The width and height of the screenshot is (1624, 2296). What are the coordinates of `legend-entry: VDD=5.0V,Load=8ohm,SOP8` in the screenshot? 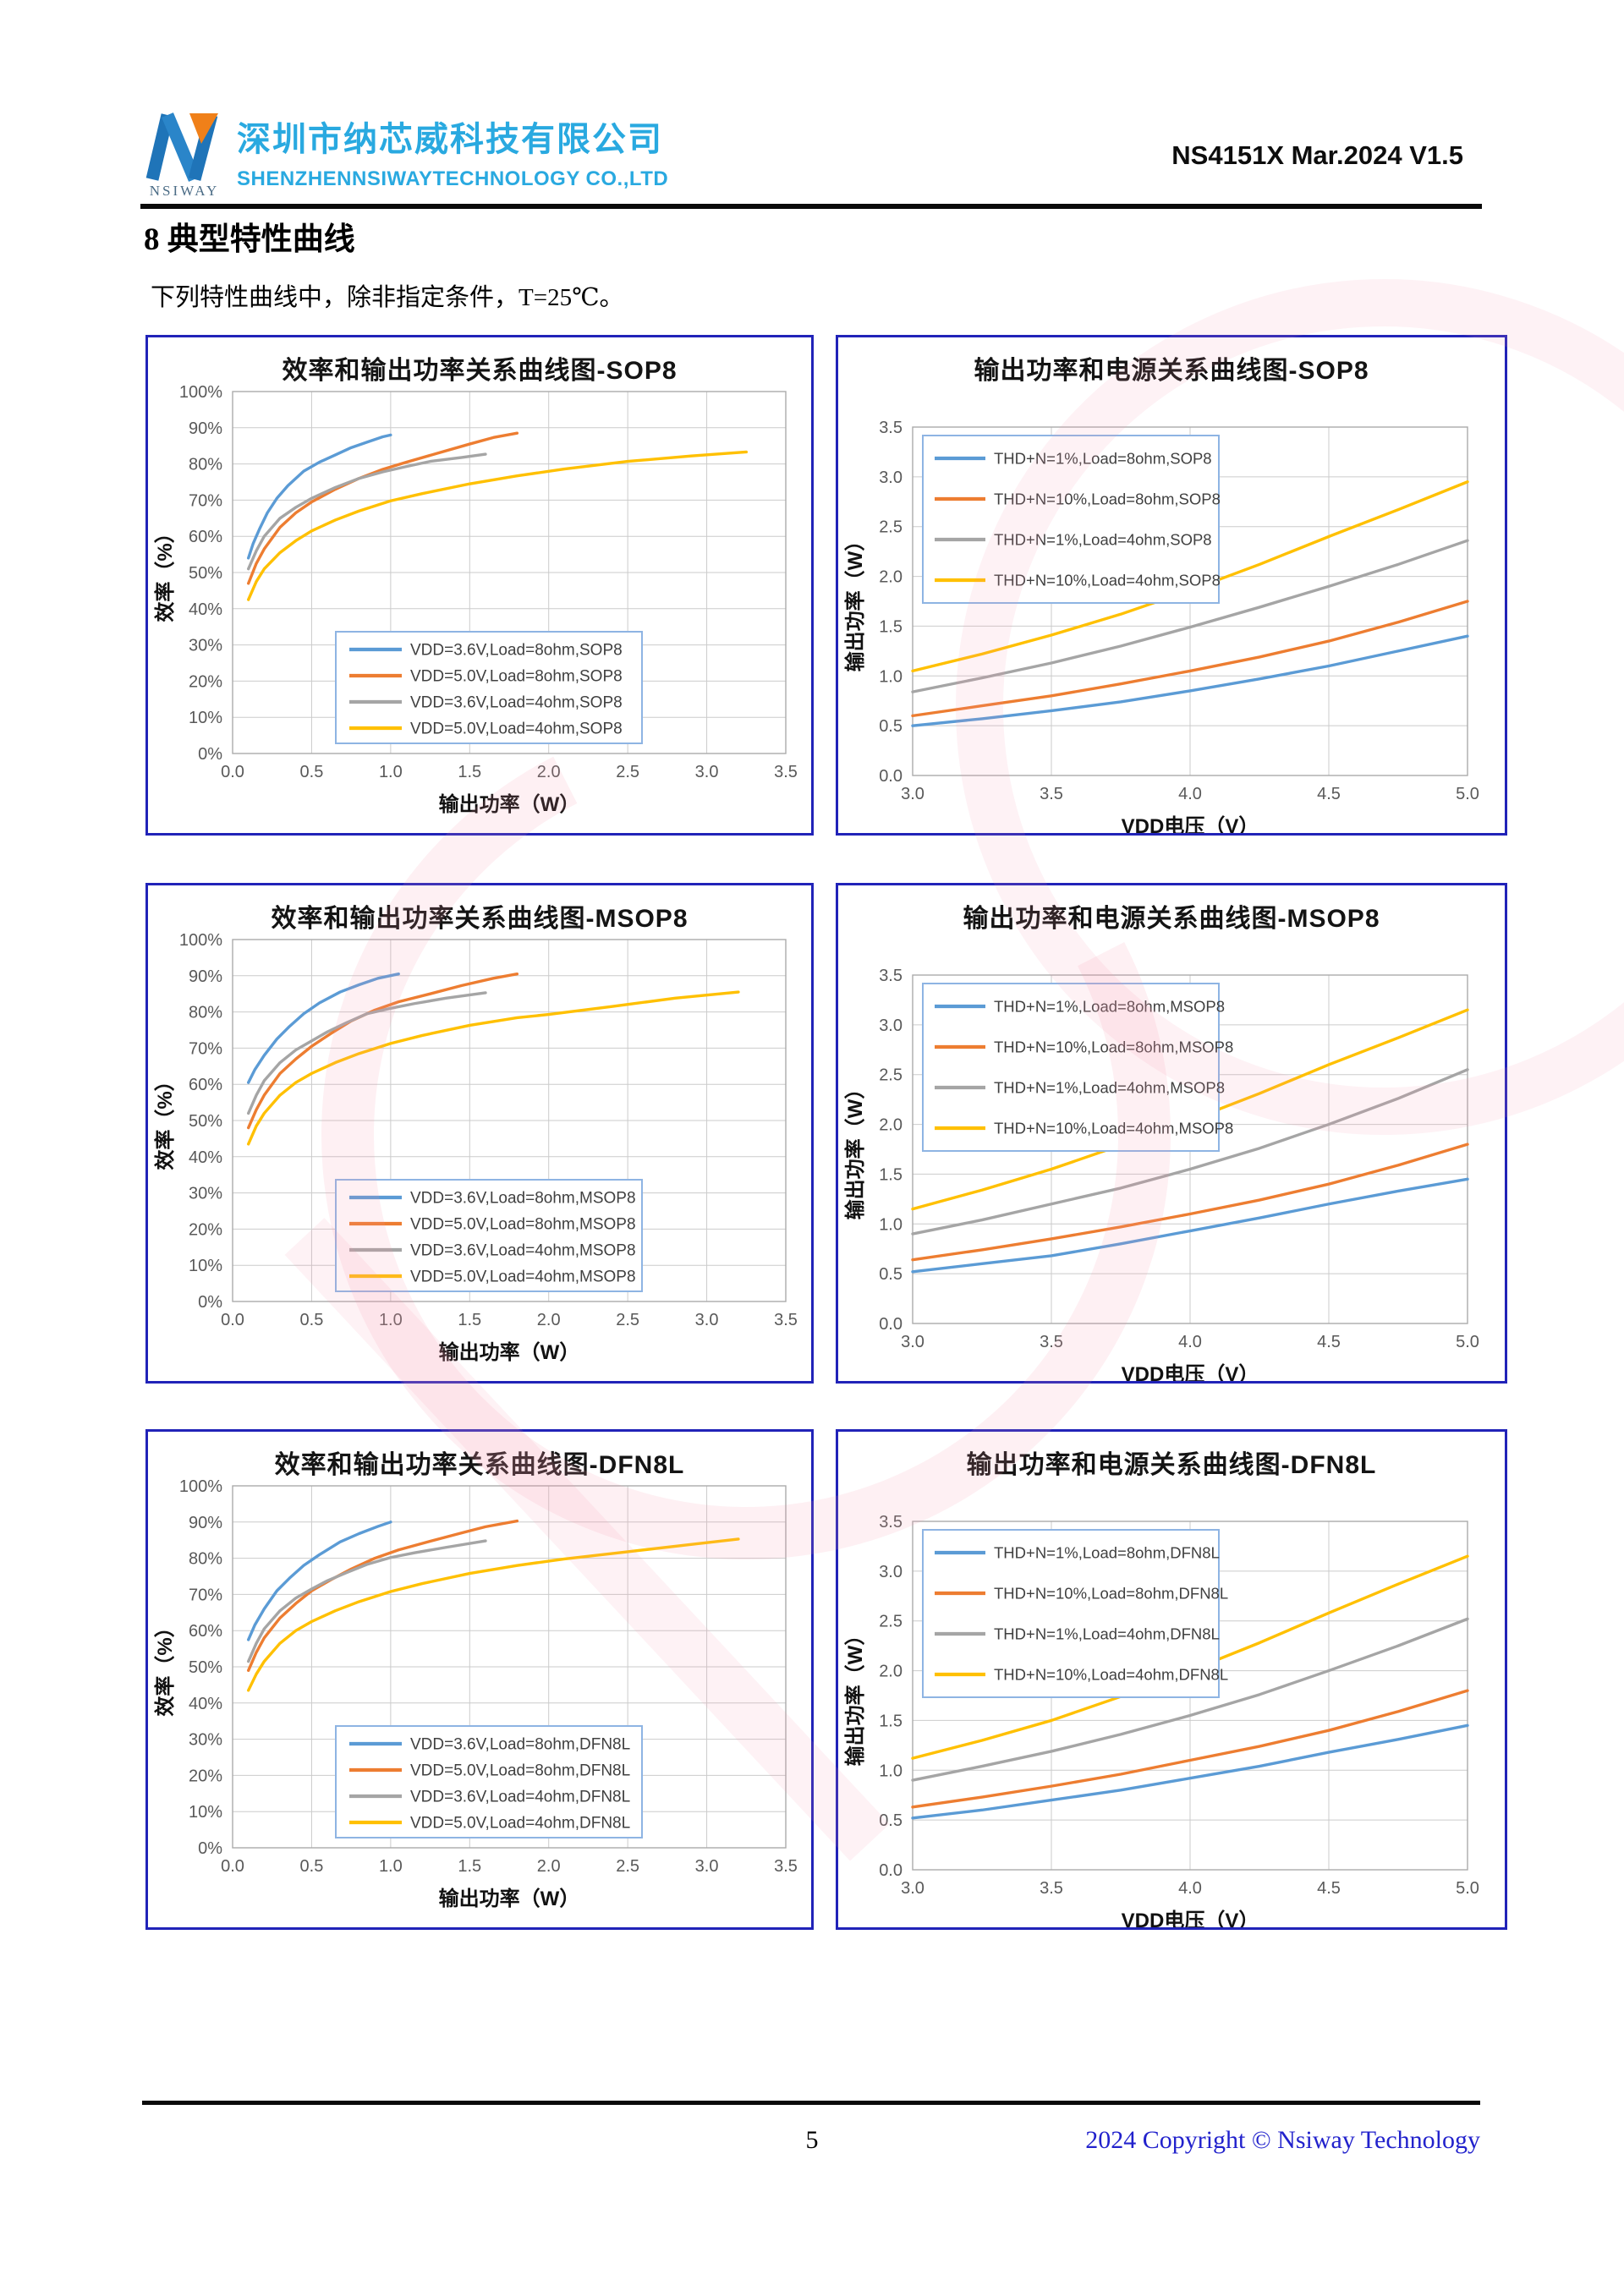 It's located at (517, 677).